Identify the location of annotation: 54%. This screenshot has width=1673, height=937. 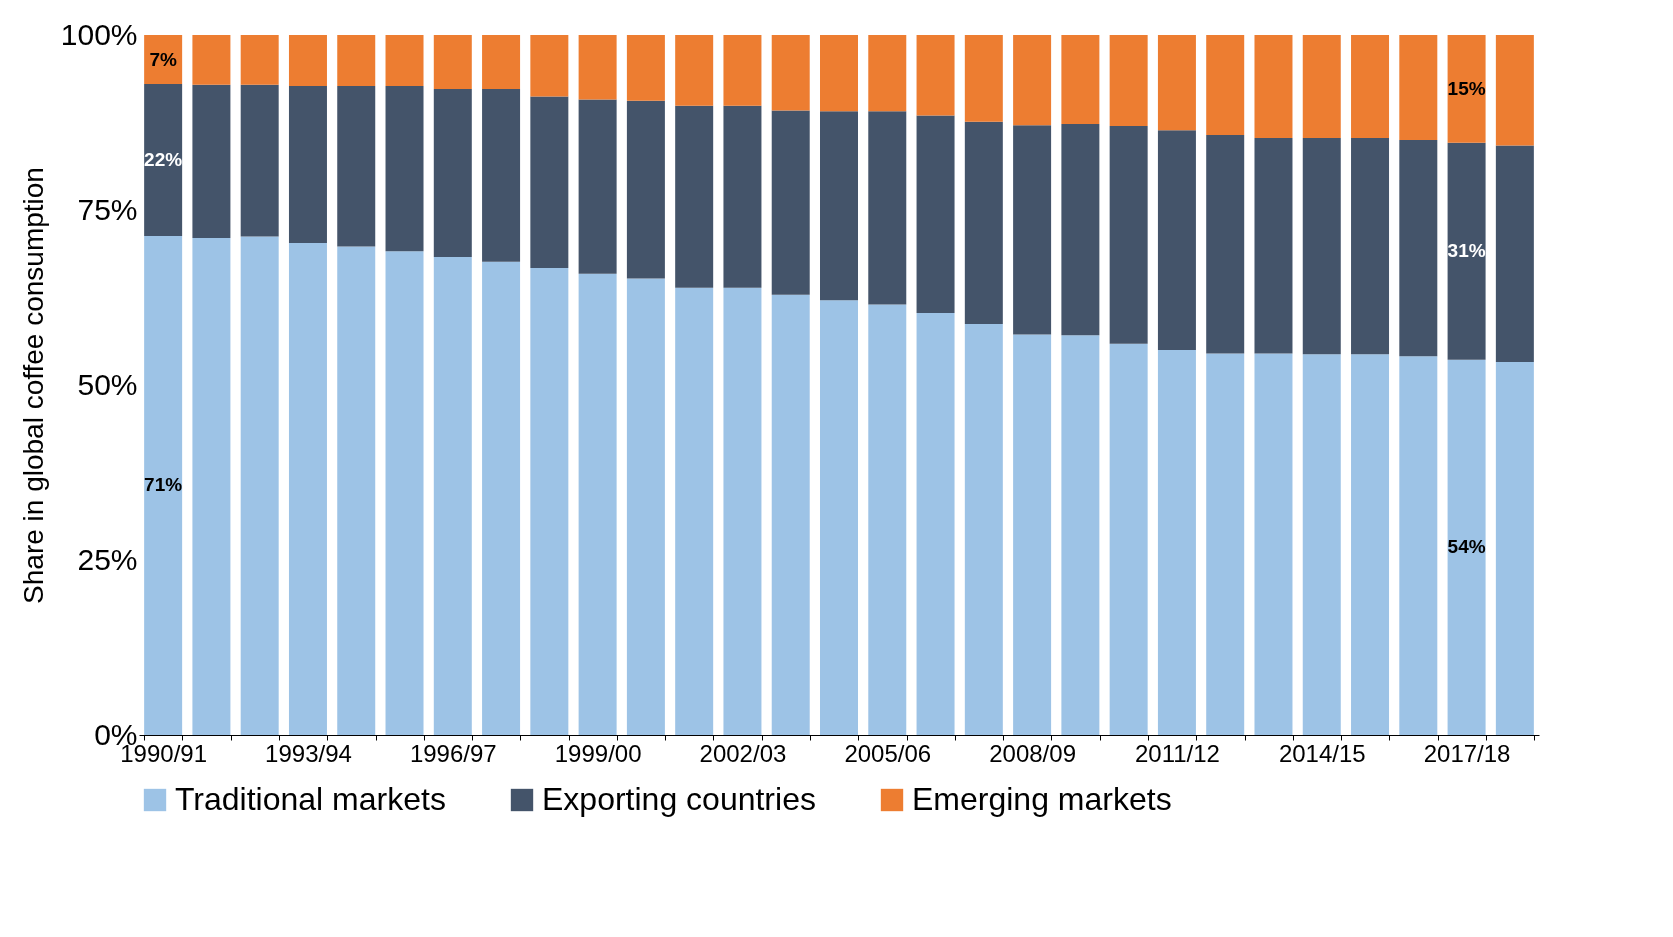
(1466, 547).